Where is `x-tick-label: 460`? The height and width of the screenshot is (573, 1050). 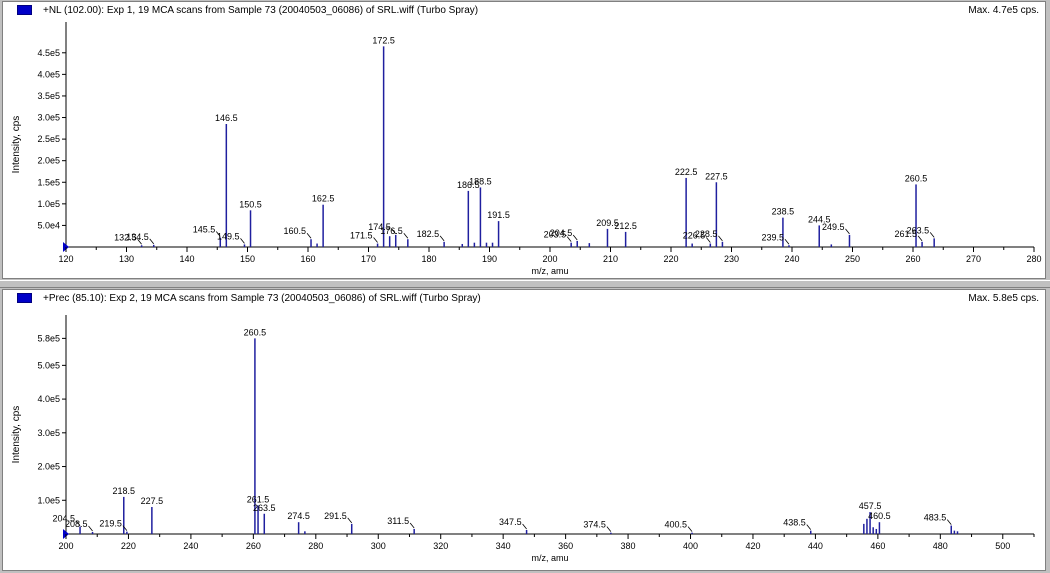 x-tick-label: 460 is located at coordinates (877, 546).